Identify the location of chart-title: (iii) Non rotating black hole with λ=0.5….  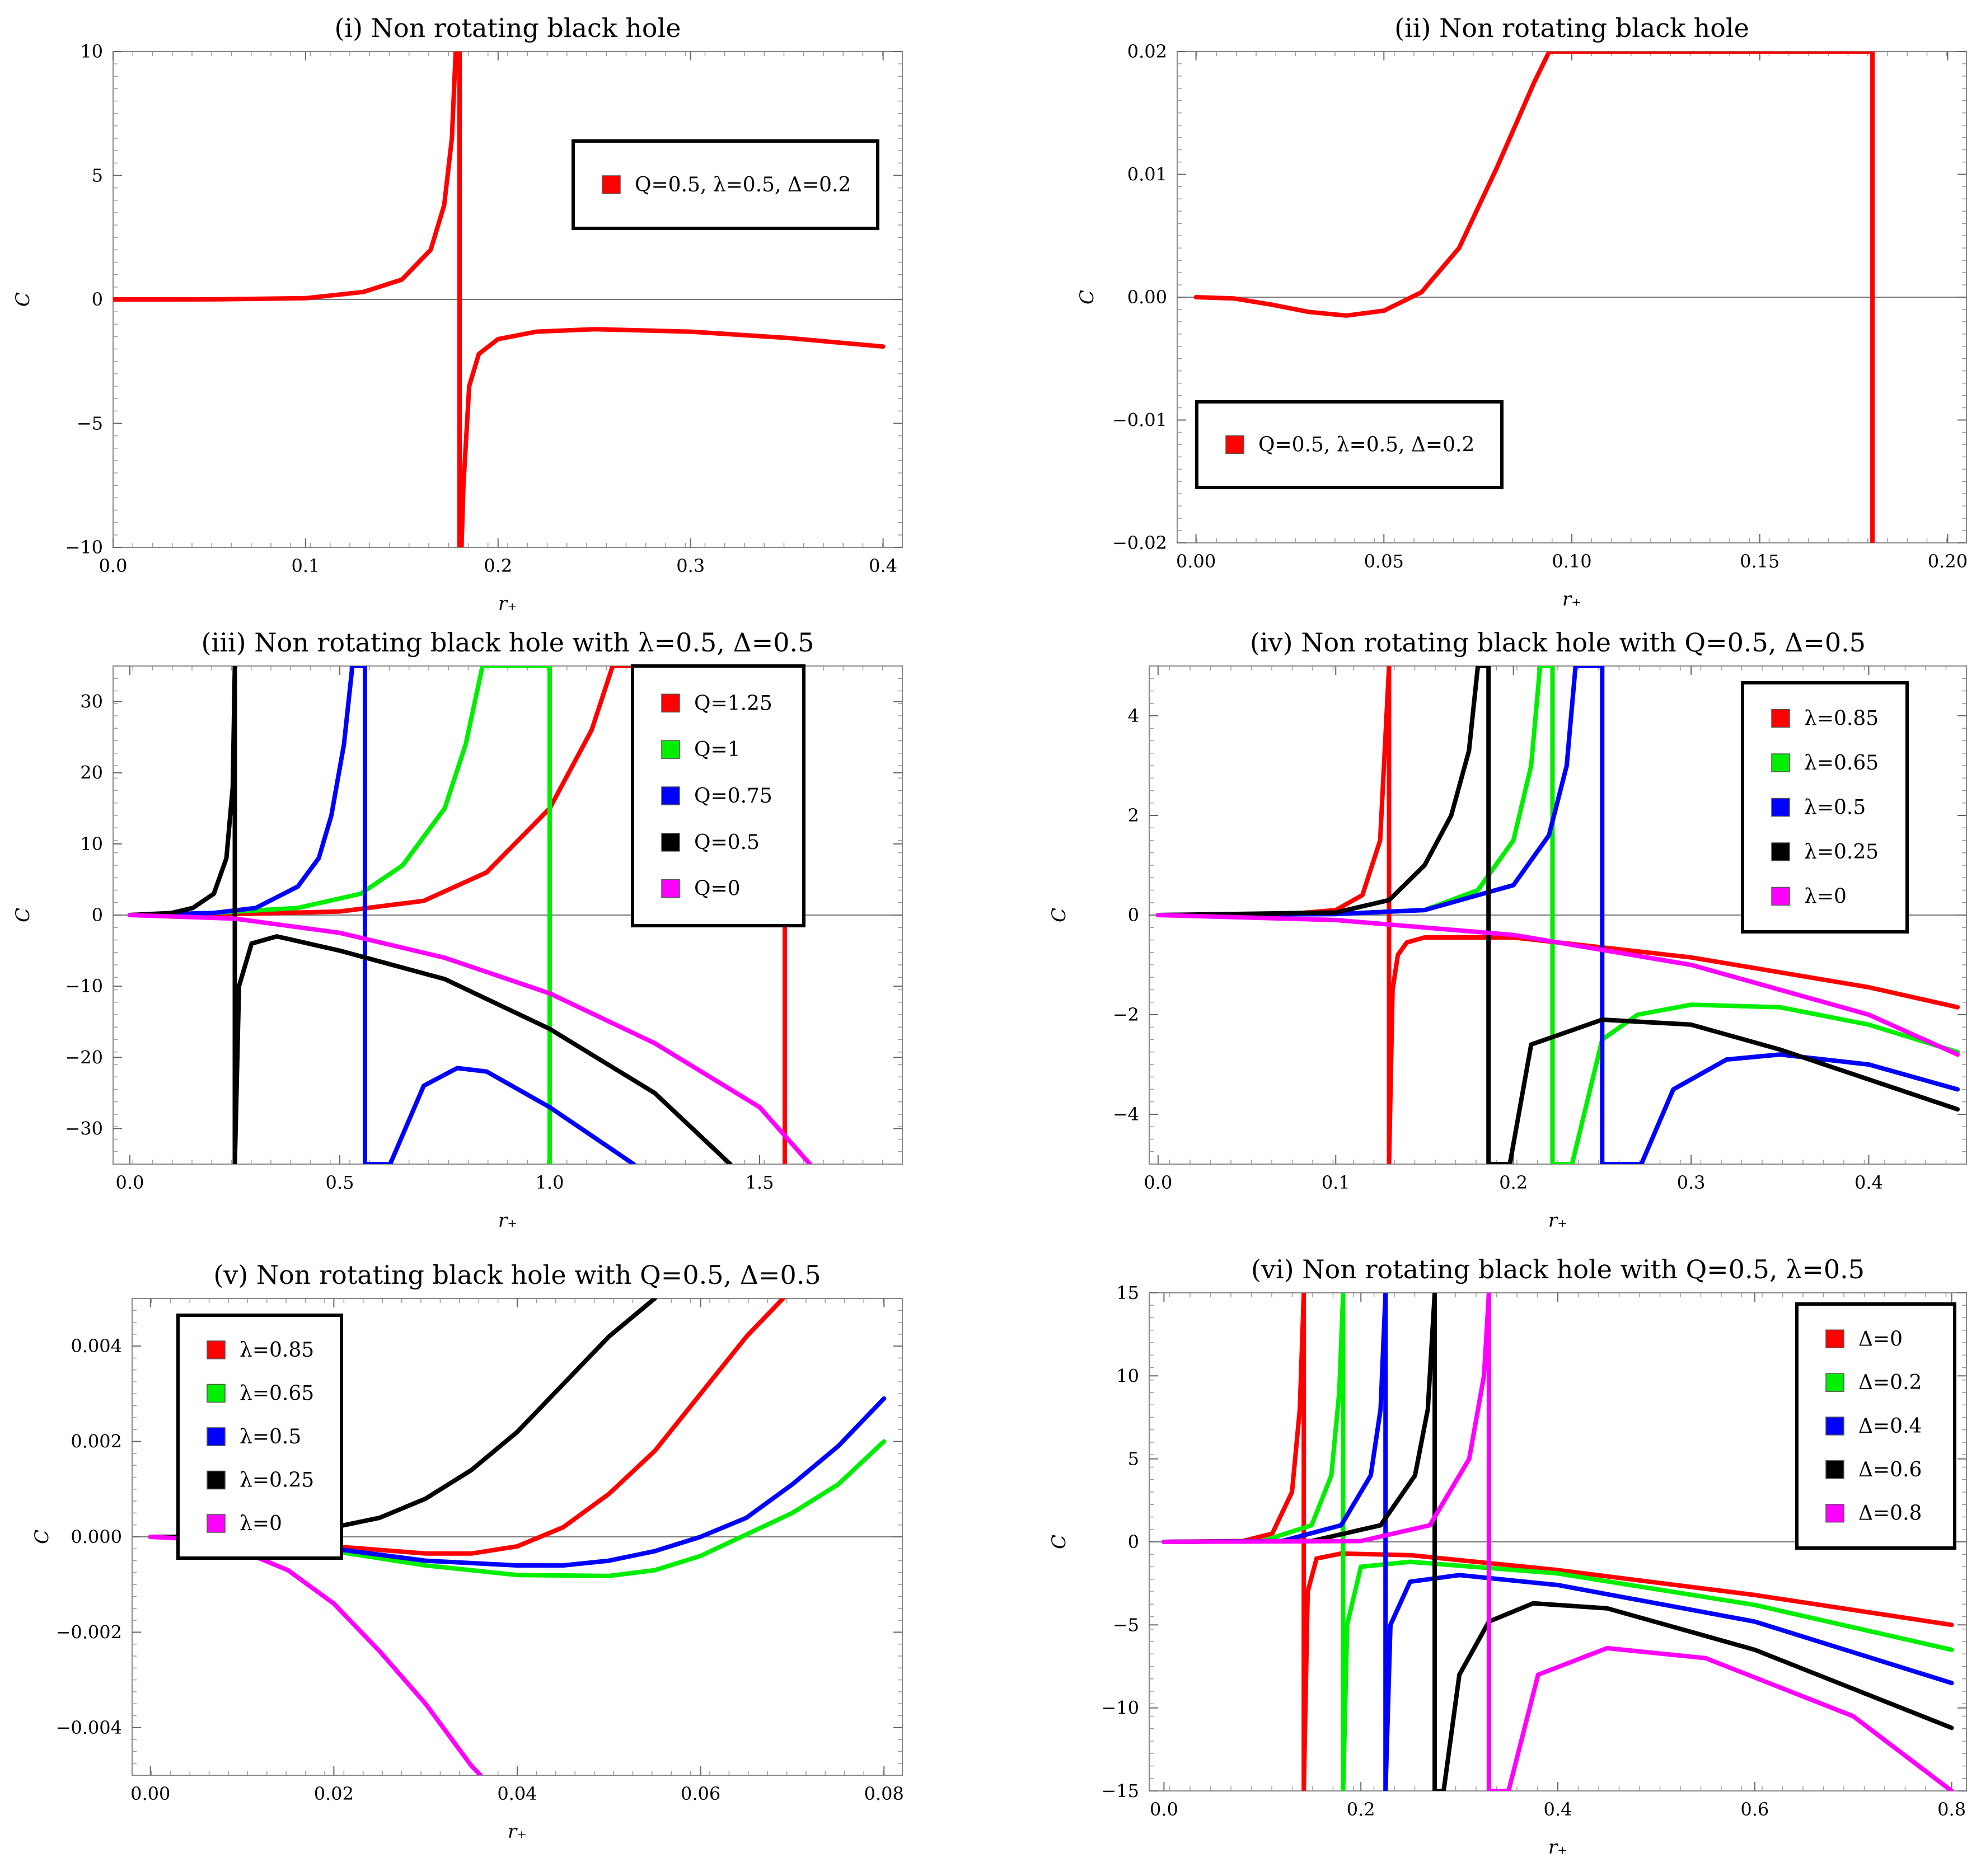
(508, 642).